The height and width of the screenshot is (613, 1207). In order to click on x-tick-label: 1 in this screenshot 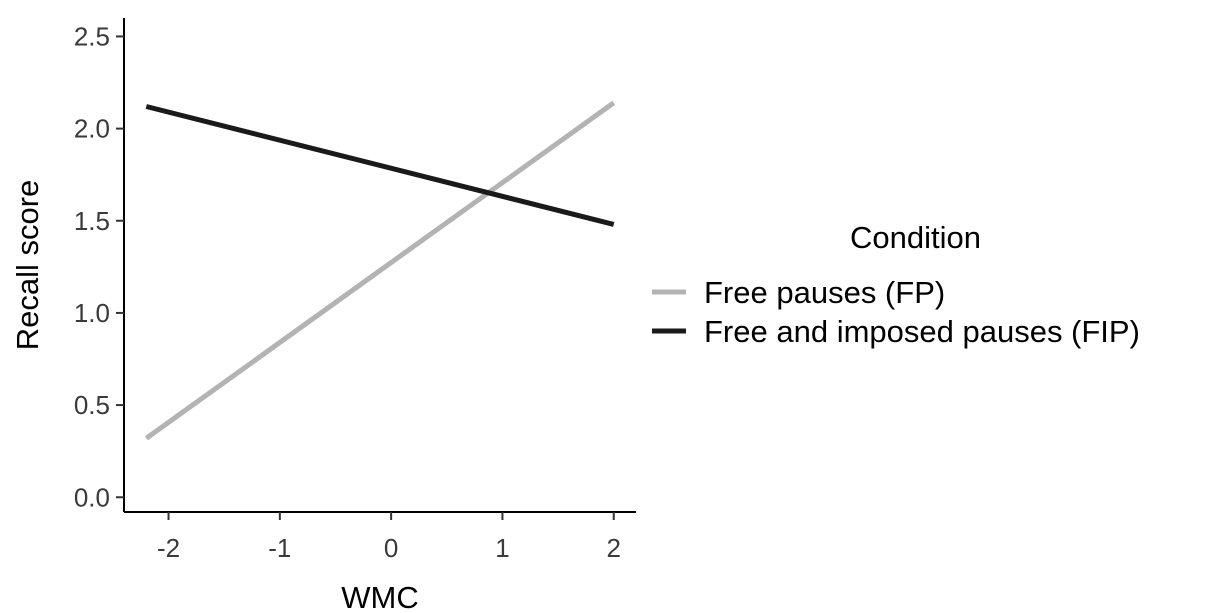, I will do `click(502, 548)`.